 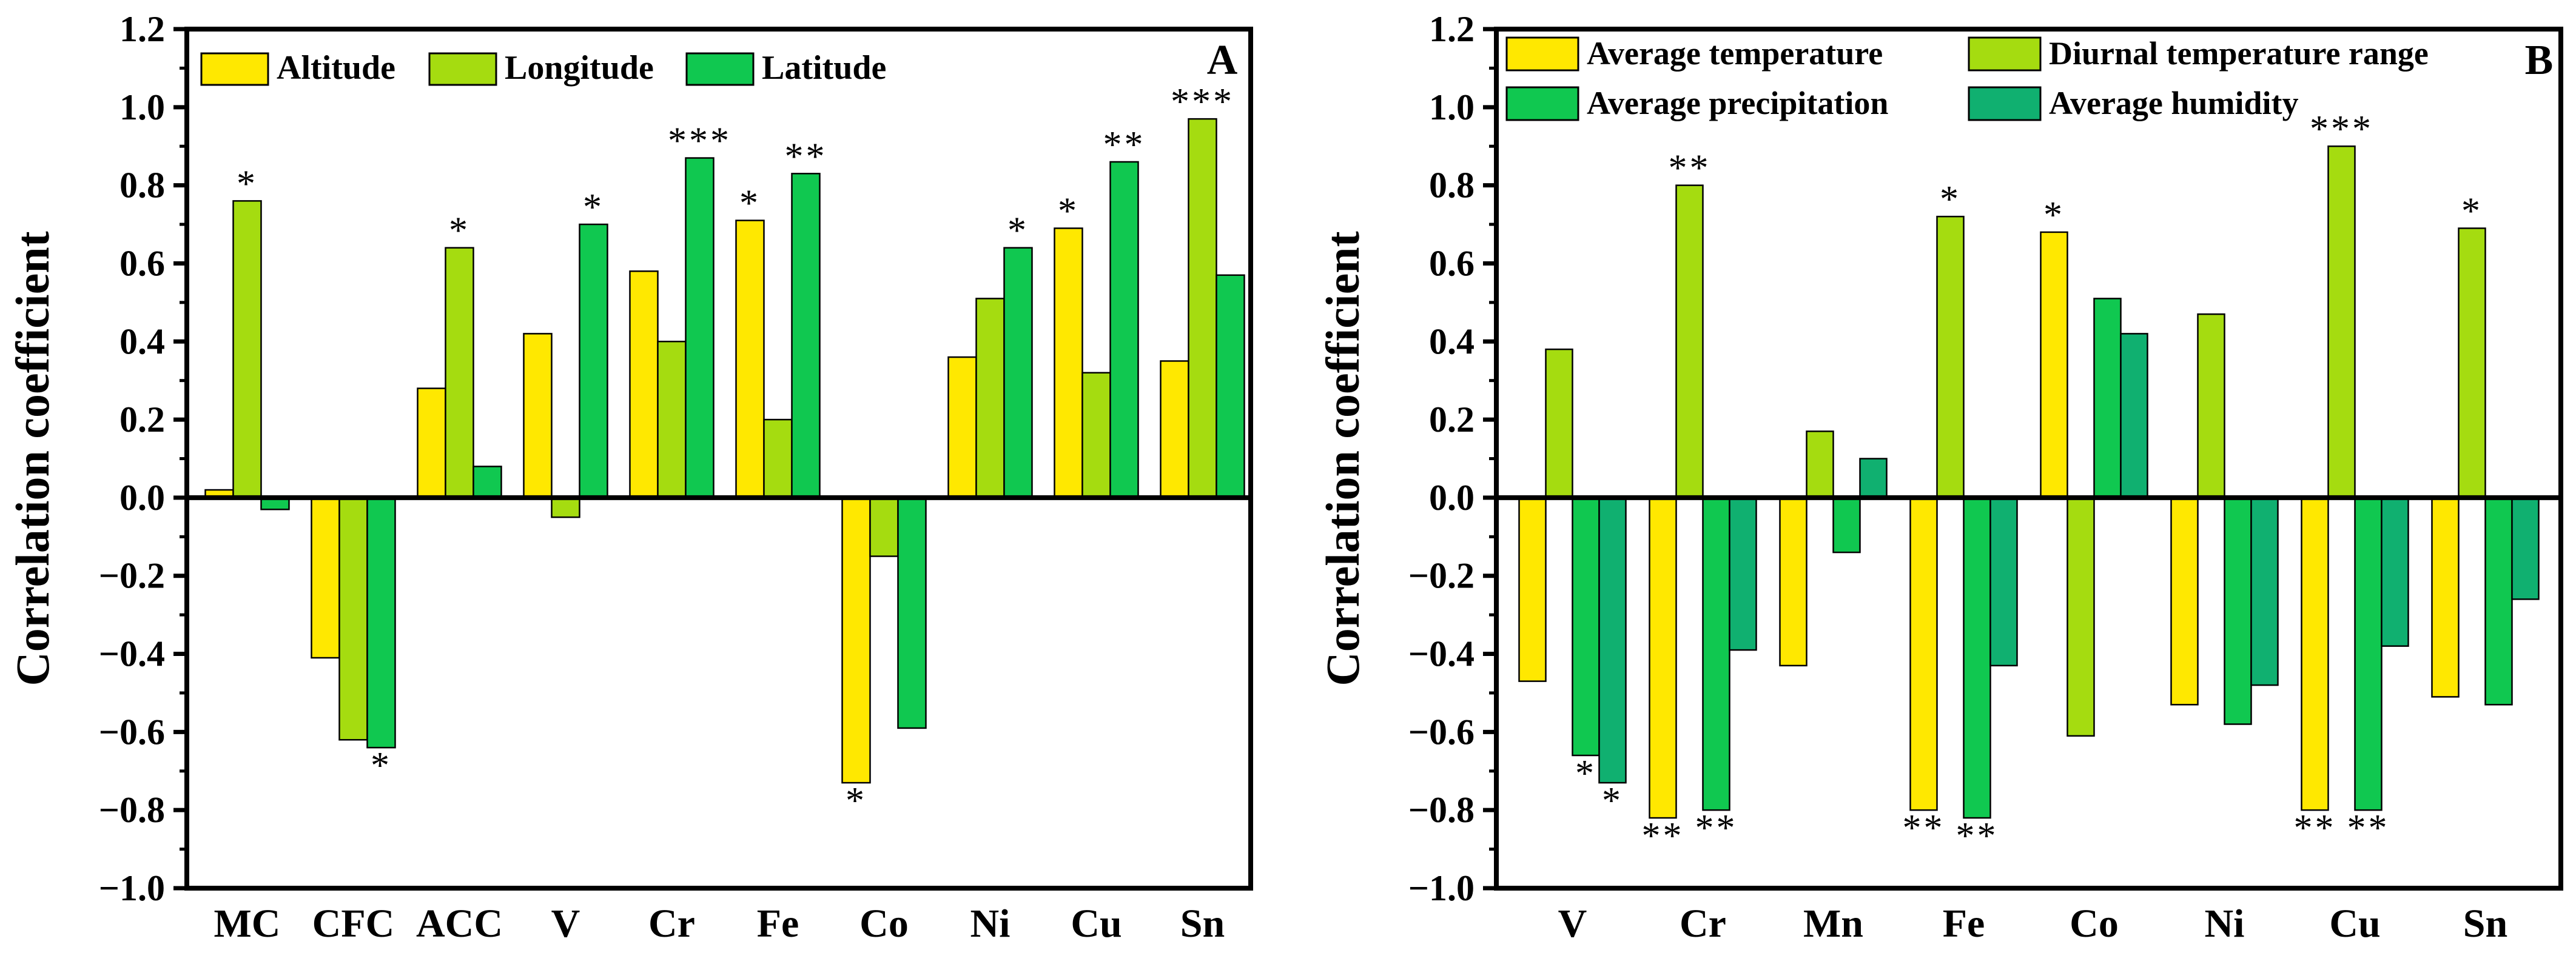 What do you see at coordinates (1342, 458) in the screenshot?
I see `y-axis-title: Correlation coefficient` at bounding box center [1342, 458].